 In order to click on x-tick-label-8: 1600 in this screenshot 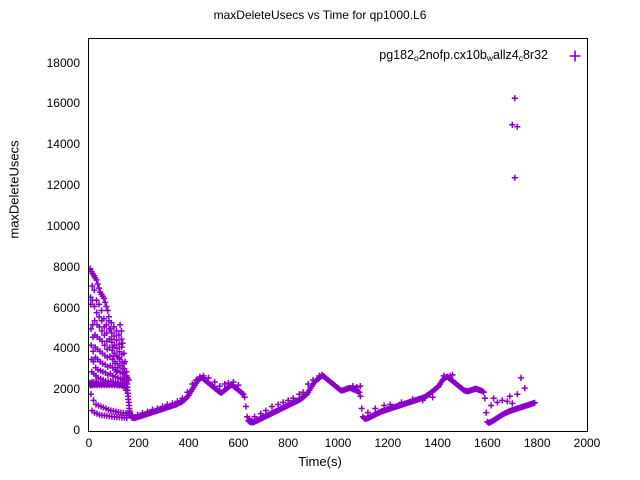, I will do `click(487, 443)`.